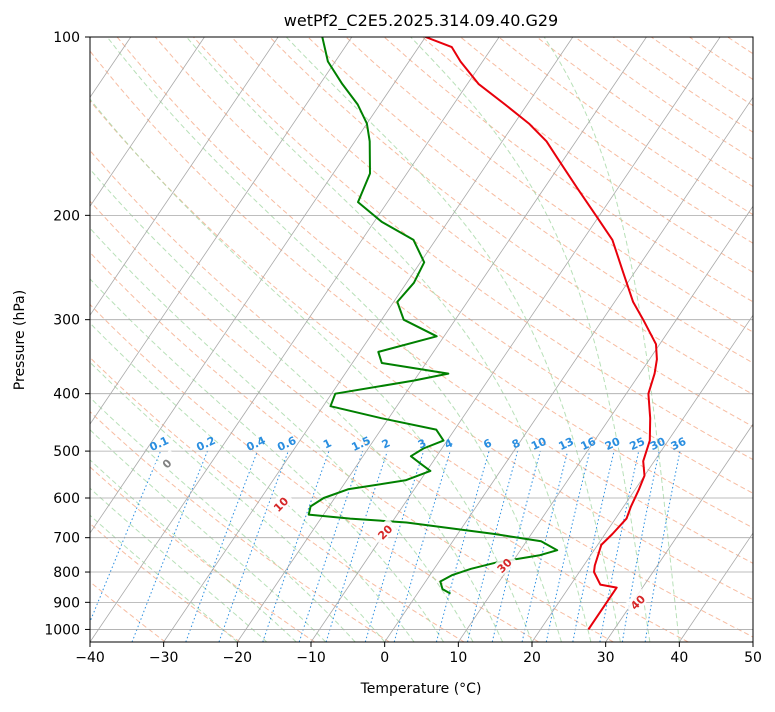 This screenshot has height=712, width=775. Describe the element at coordinates (66, 395) in the screenshot. I see `y-tick-label: 400` at that location.